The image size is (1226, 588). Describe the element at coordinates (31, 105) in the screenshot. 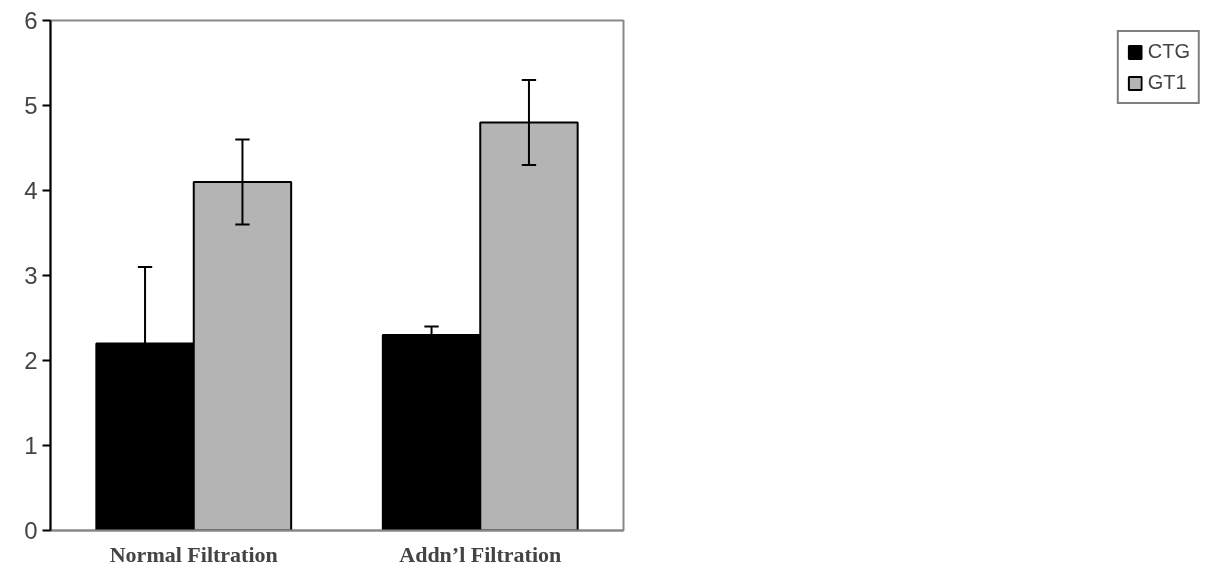

I see `y-tick-label: 5` at that location.